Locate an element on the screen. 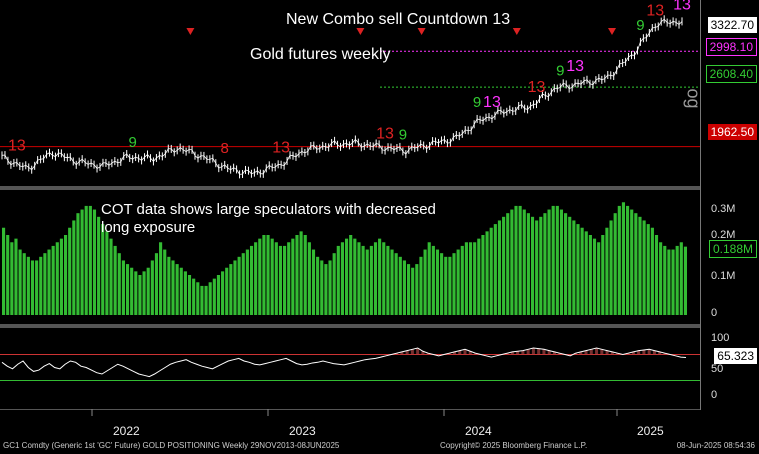  x-label-2022: 2022 is located at coordinates (126, 431).